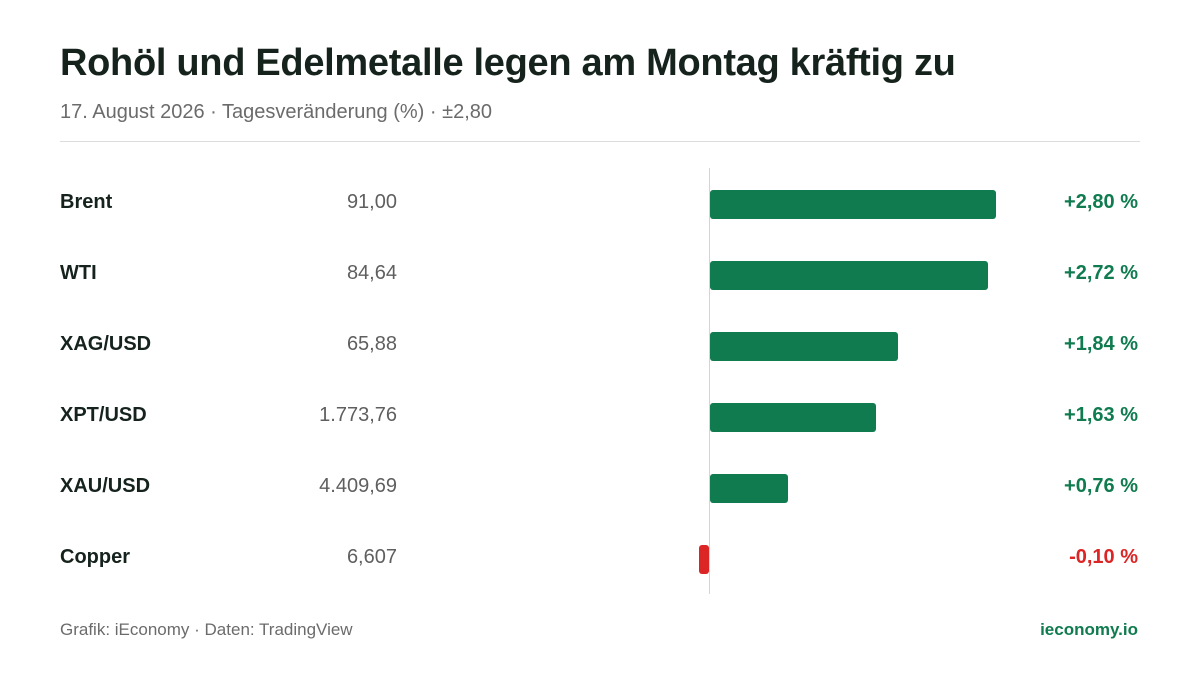 Image resolution: width=1200 pixels, height=675 pixels. What do you see at coordinates (371, 202) in the screenshot?
I see `price-value: 91,00` at bounding box center [371, 202].